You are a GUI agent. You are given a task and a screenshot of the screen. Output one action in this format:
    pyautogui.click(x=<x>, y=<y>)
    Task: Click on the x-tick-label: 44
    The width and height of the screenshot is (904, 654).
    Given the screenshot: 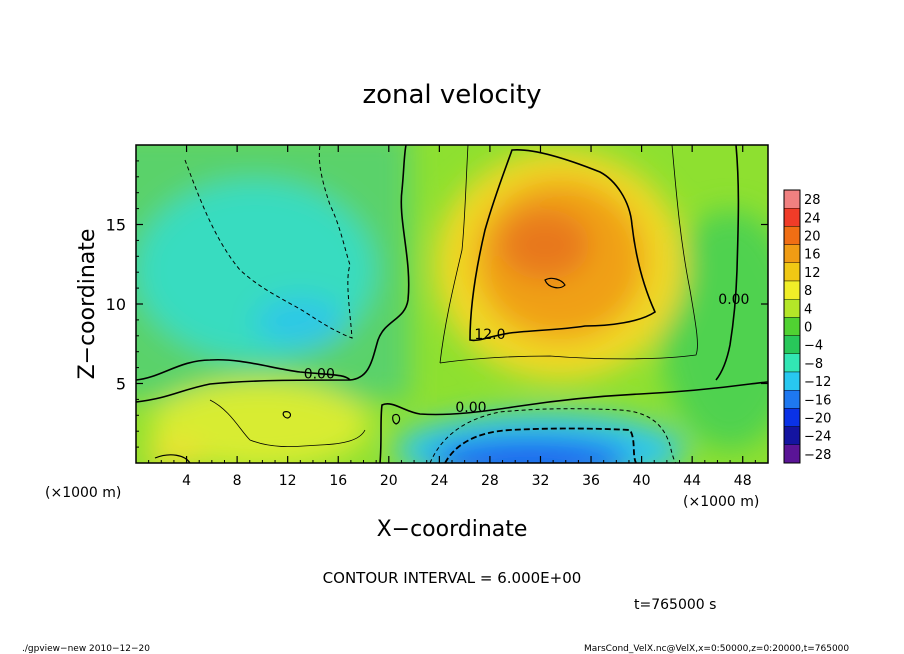 What is the action you would take?
    pyautogui.click(x=692, y=481)
    